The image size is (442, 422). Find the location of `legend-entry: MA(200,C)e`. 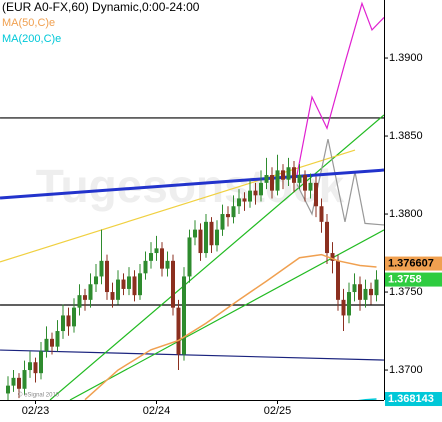

legend-entry: MA(200,C)e is located at coordinates (31, 39).